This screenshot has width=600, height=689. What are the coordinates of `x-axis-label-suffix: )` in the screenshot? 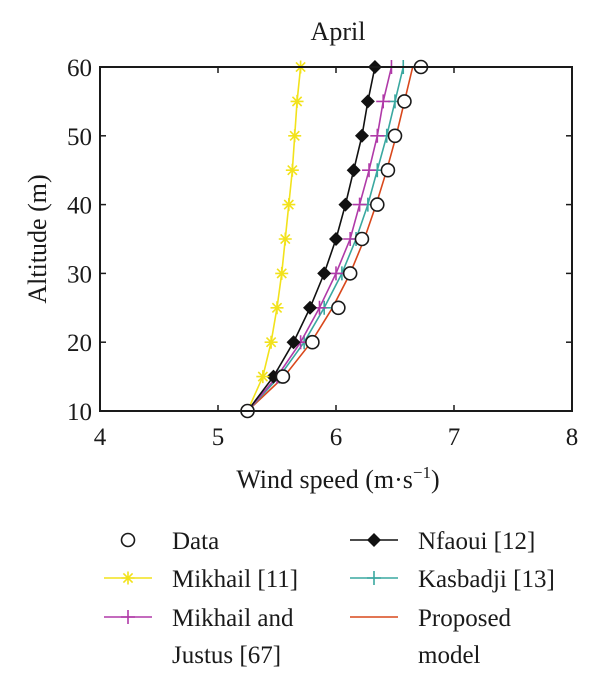 It's located at (435, 479).